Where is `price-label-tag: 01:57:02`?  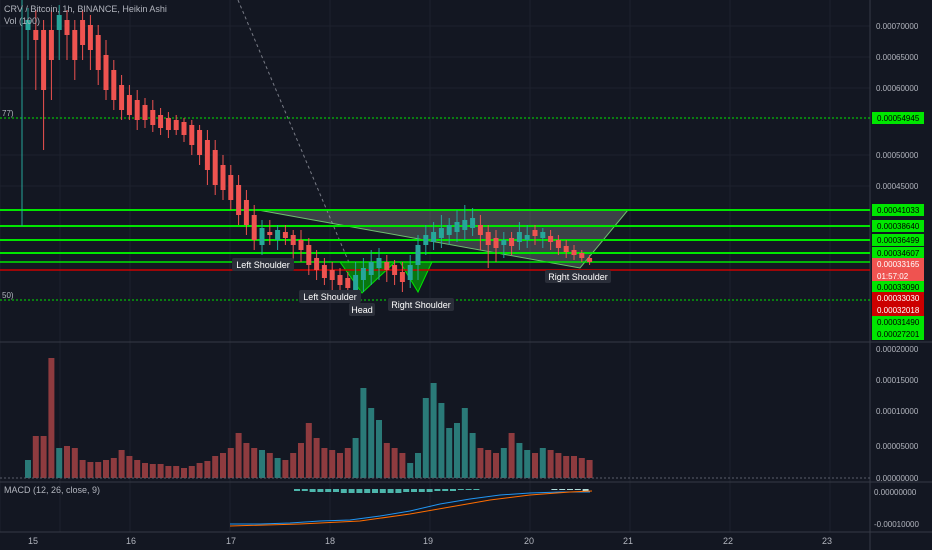 price-label-tag: 01:57:02 is located at coordinates (898, 276).